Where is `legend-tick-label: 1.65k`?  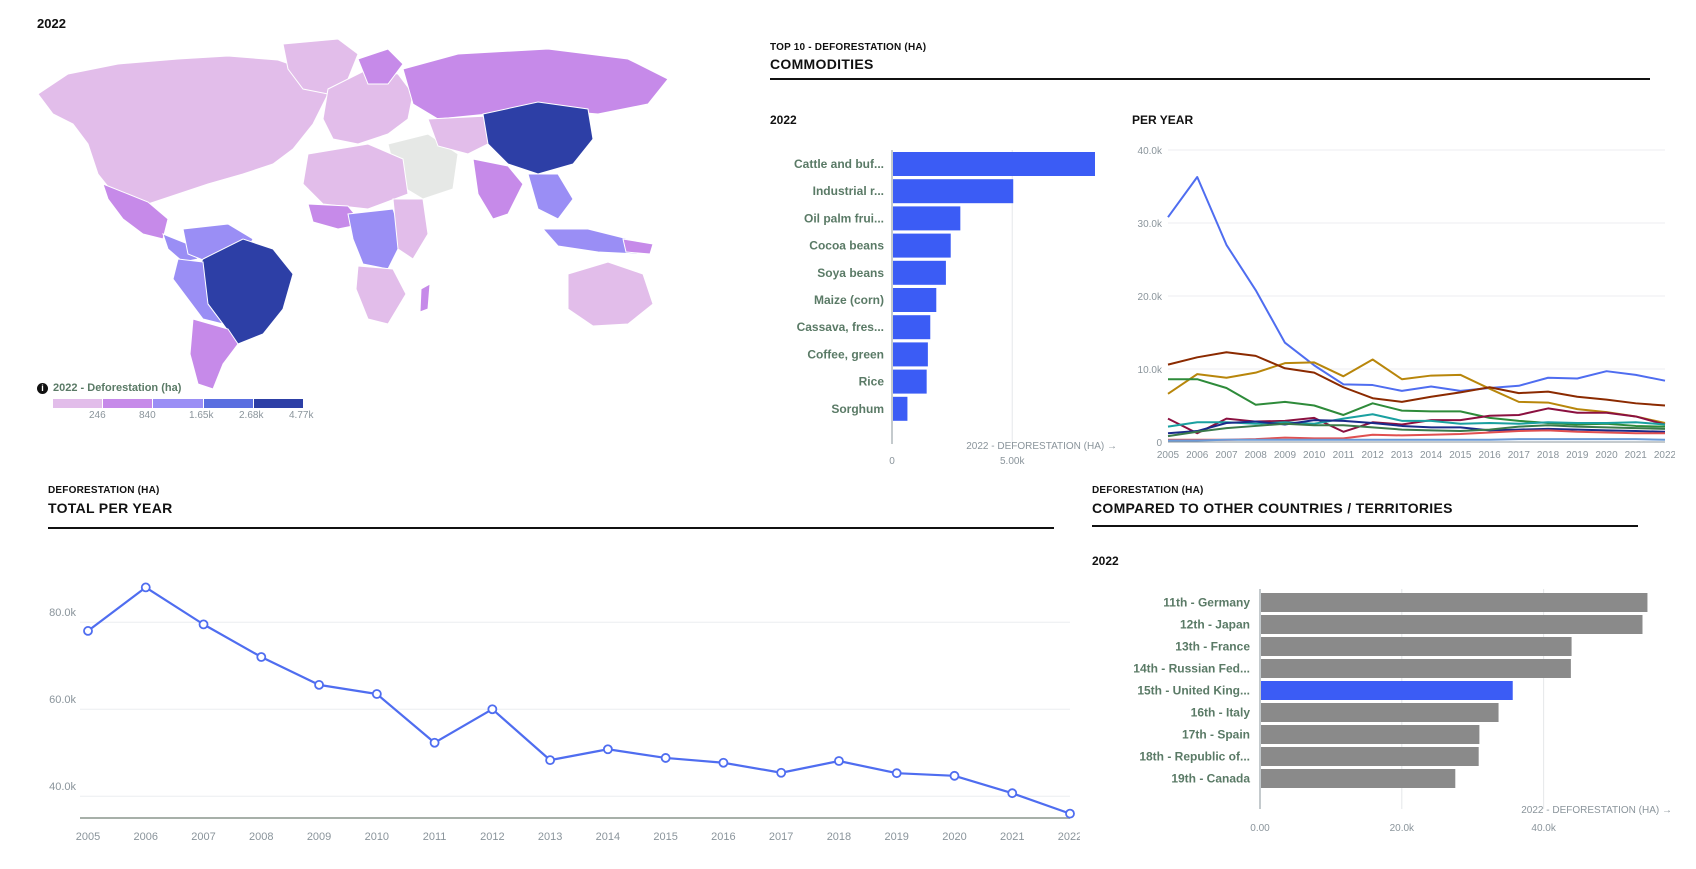 legend-tick-label: 1.65k is located at coordinates (201, 415).